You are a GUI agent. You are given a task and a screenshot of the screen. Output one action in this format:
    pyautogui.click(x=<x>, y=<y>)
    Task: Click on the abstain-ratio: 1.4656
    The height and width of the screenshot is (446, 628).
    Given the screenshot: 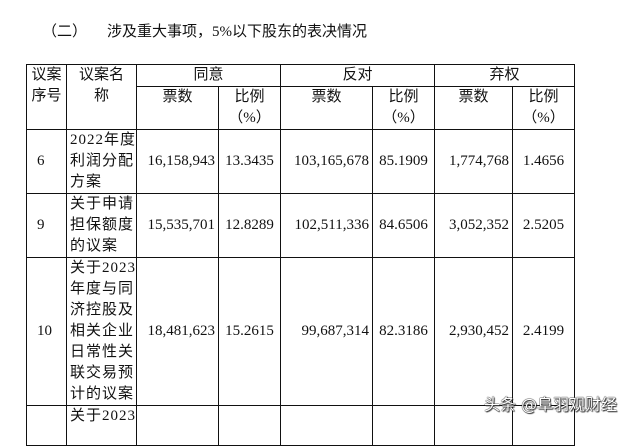 What is the action you would take?
    pyautogui.click(x=543, y=161)
    